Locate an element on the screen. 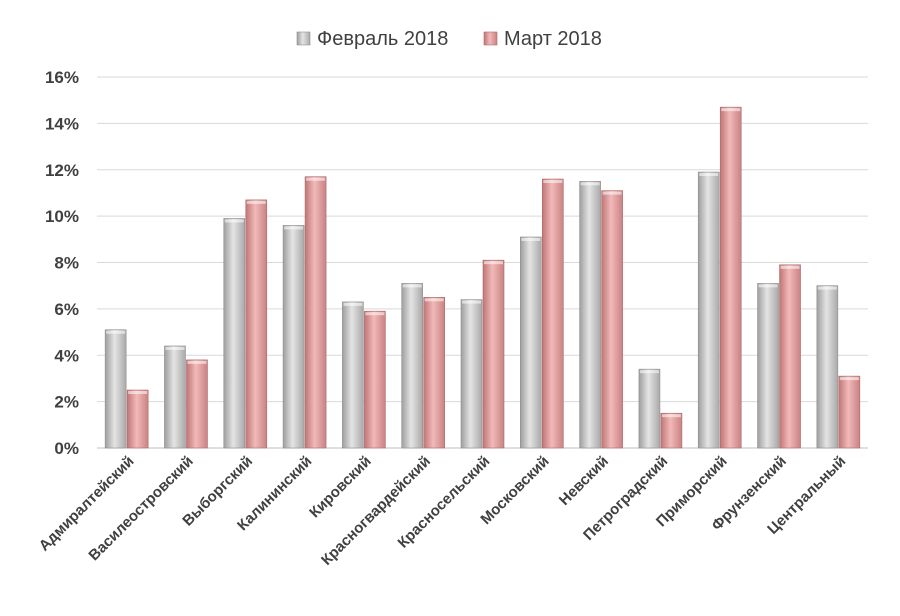 The height and width of the screenshot is (616, 900). x-tick-label: Красногвардейский is located at coordinates (376, 511).